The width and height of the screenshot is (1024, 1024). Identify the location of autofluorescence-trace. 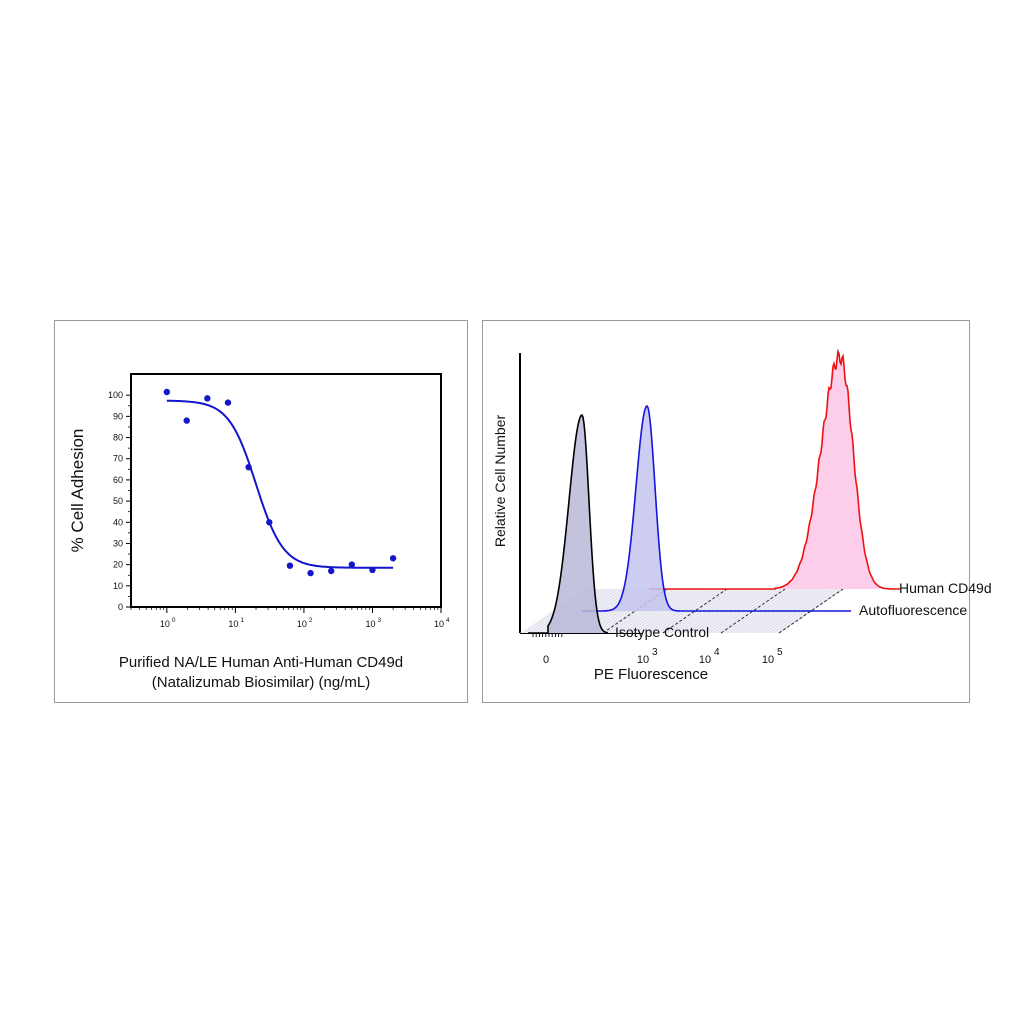
(716, 508).